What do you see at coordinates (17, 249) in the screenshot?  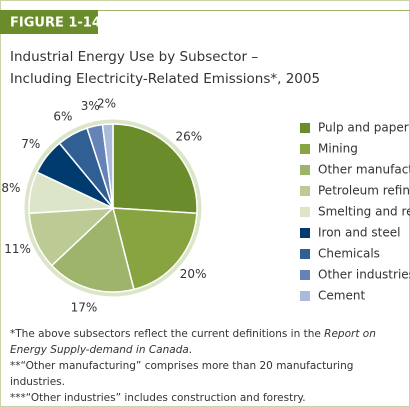 I see `value-label: 11%` at bounding box center [17, 249].